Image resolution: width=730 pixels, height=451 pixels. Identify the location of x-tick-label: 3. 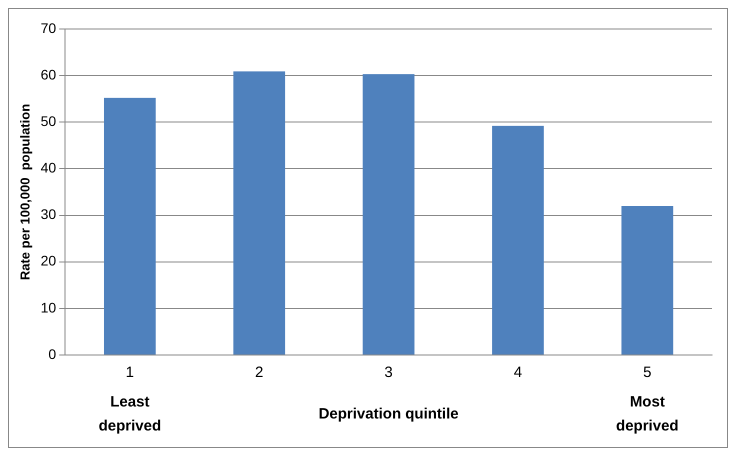
(388, 373).